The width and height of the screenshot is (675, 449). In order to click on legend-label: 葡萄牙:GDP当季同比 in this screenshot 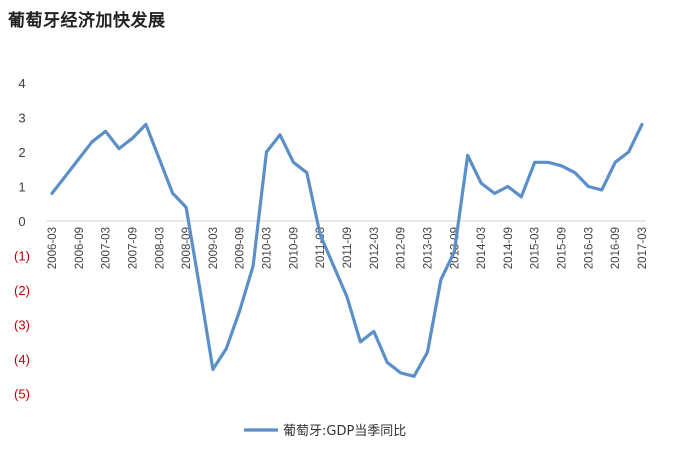, I will do `click(344, 431)`.